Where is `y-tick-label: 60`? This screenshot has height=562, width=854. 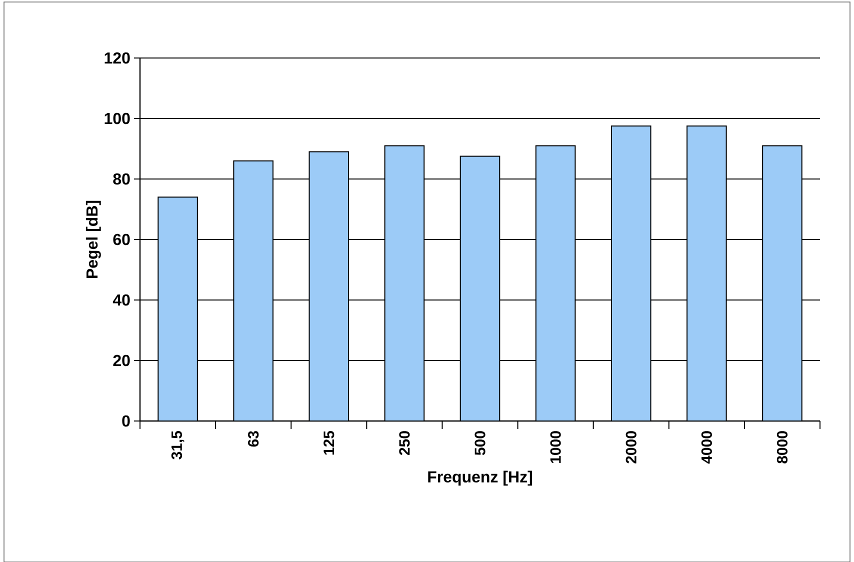 y-tick-label: 60 is located at coordinates (121, 239).